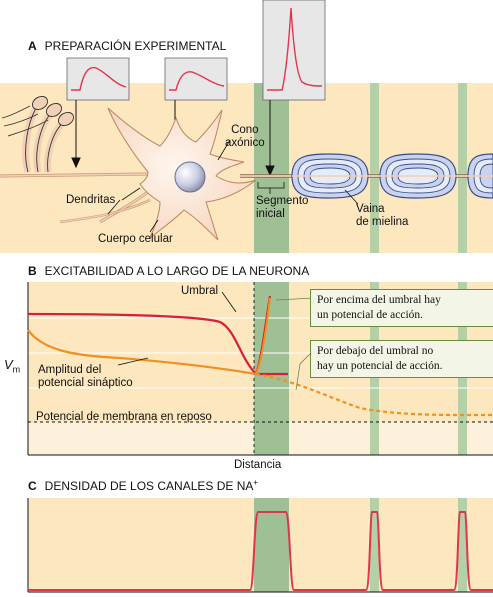 Image resolution: width=493 pixels, height=597 pixels. What do you see at coordinates (124, 417) in the screenshot?
I see `label-potencial-reposo: Potencial de membrana en reposo` at bounding box center [124, 417].